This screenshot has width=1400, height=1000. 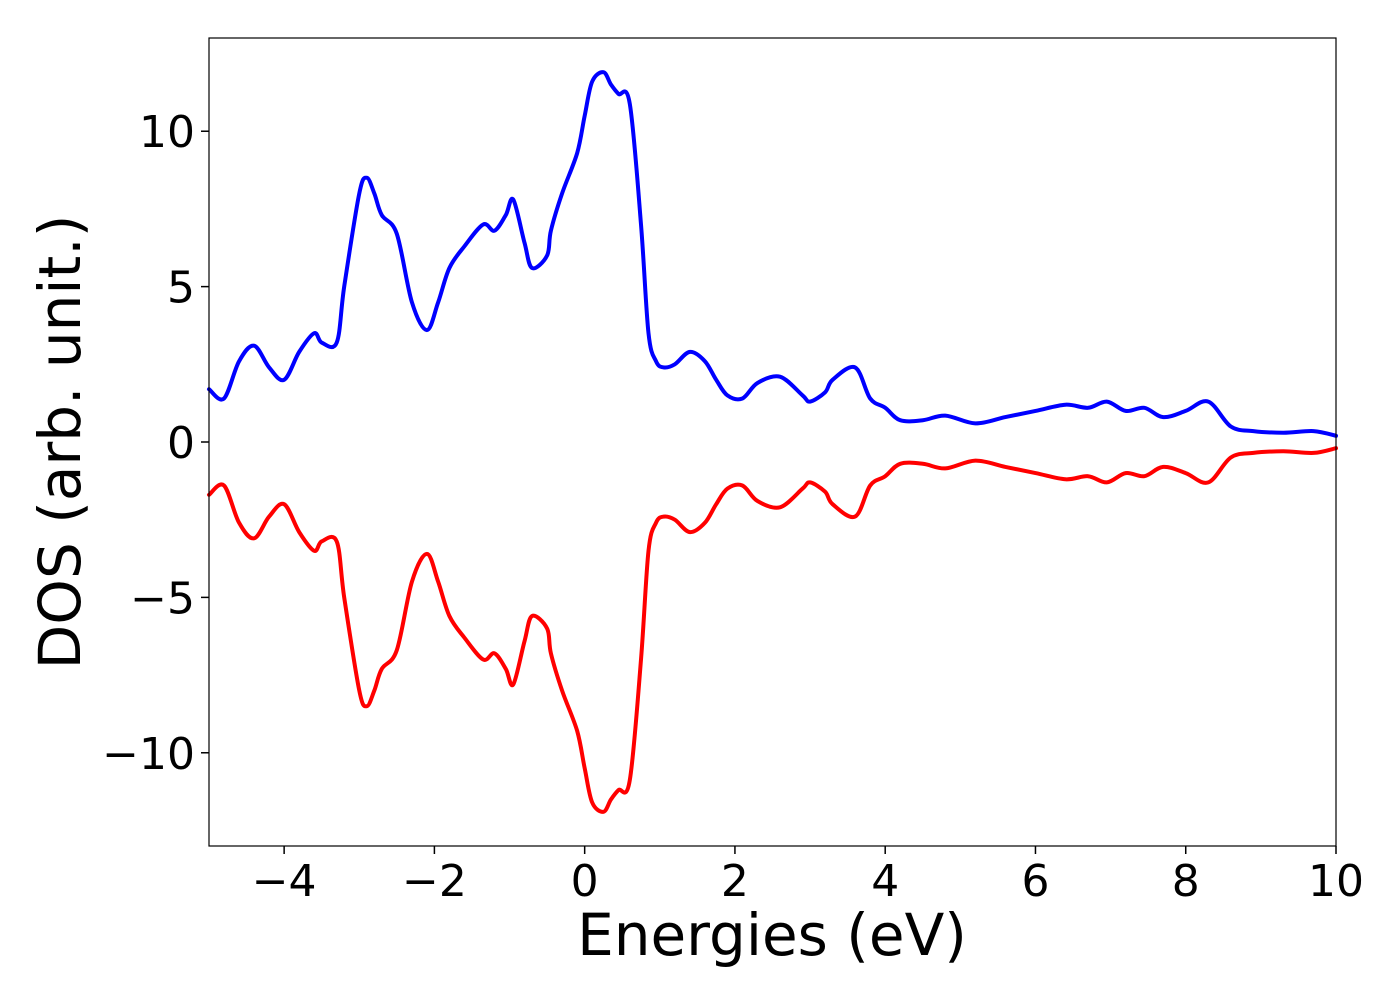 I want to click on y-tick-label: −10, so click(x=148, y=754).